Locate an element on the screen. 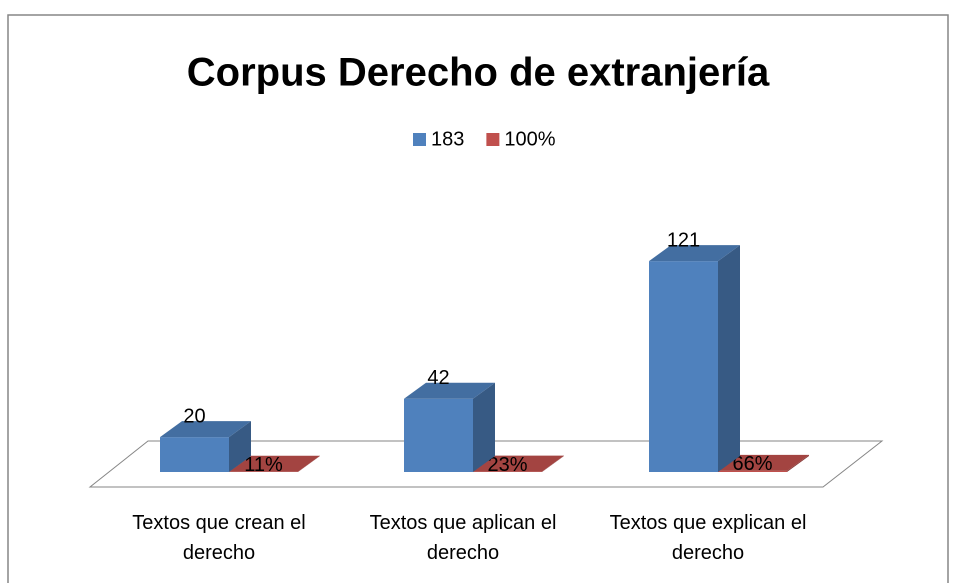  data-label: 23% is located at coordinates (507, 465).